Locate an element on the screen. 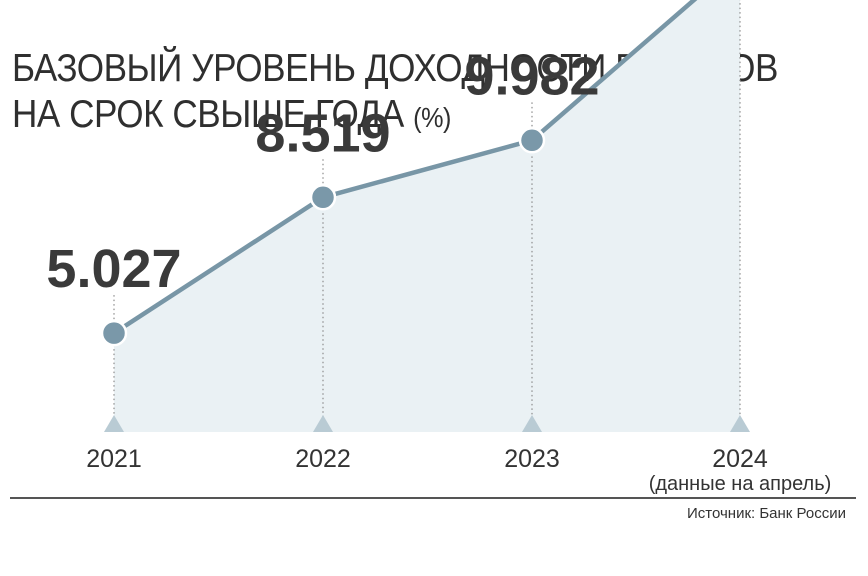 The height and width of the screenshot is (576, 868). axis-marker-2024 is located at coordinates (740, 423).